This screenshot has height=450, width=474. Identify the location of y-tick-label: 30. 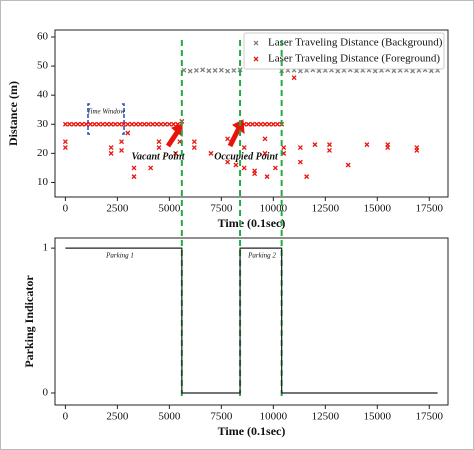
(43, 124).